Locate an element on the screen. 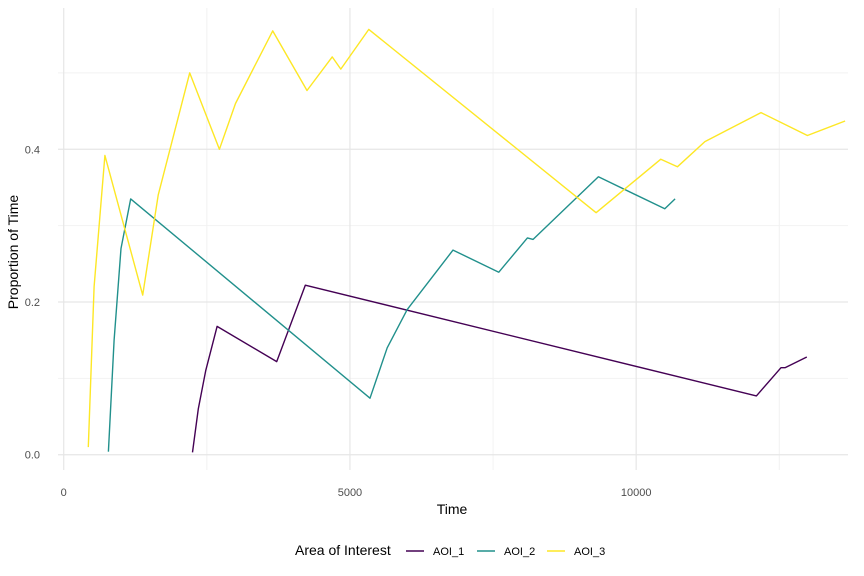  y-tick-label: 0.2 is located at coordinates (32, 303).